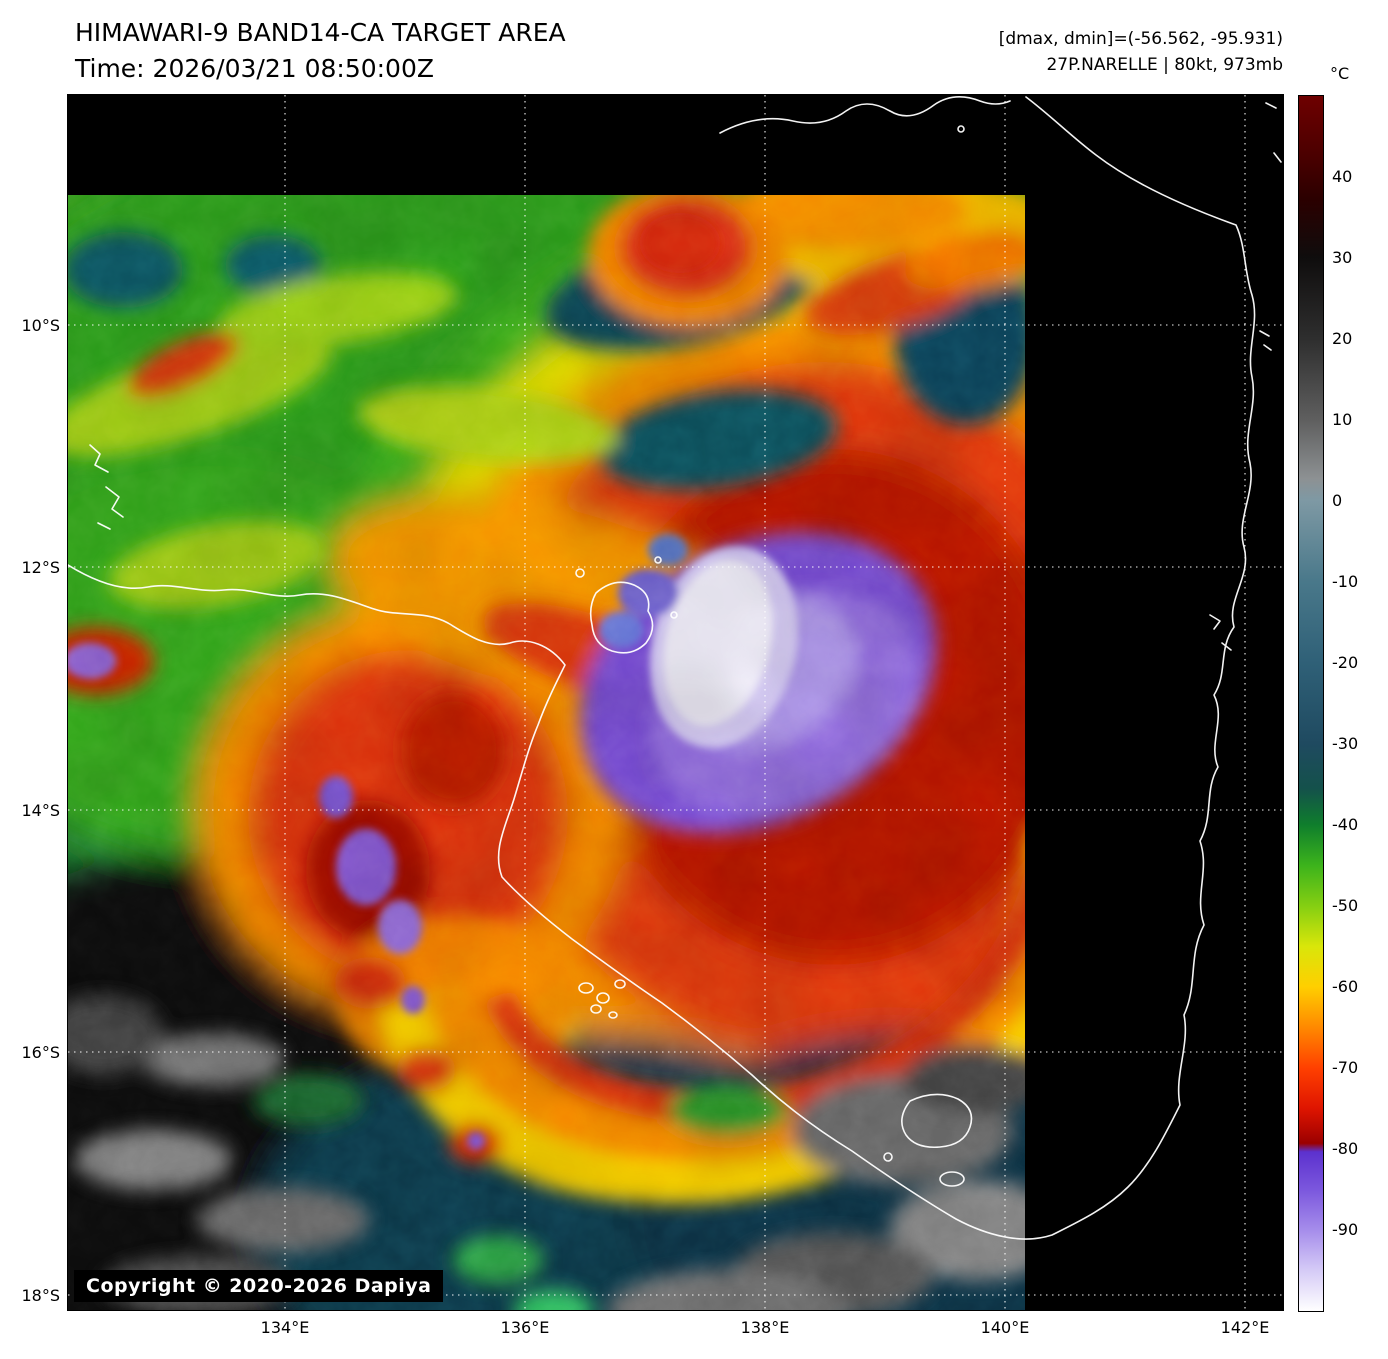 The height and width of the screenshot is (1359, 1388). I want to click on lat-label-18s: 18°S, so click(40, 1295).